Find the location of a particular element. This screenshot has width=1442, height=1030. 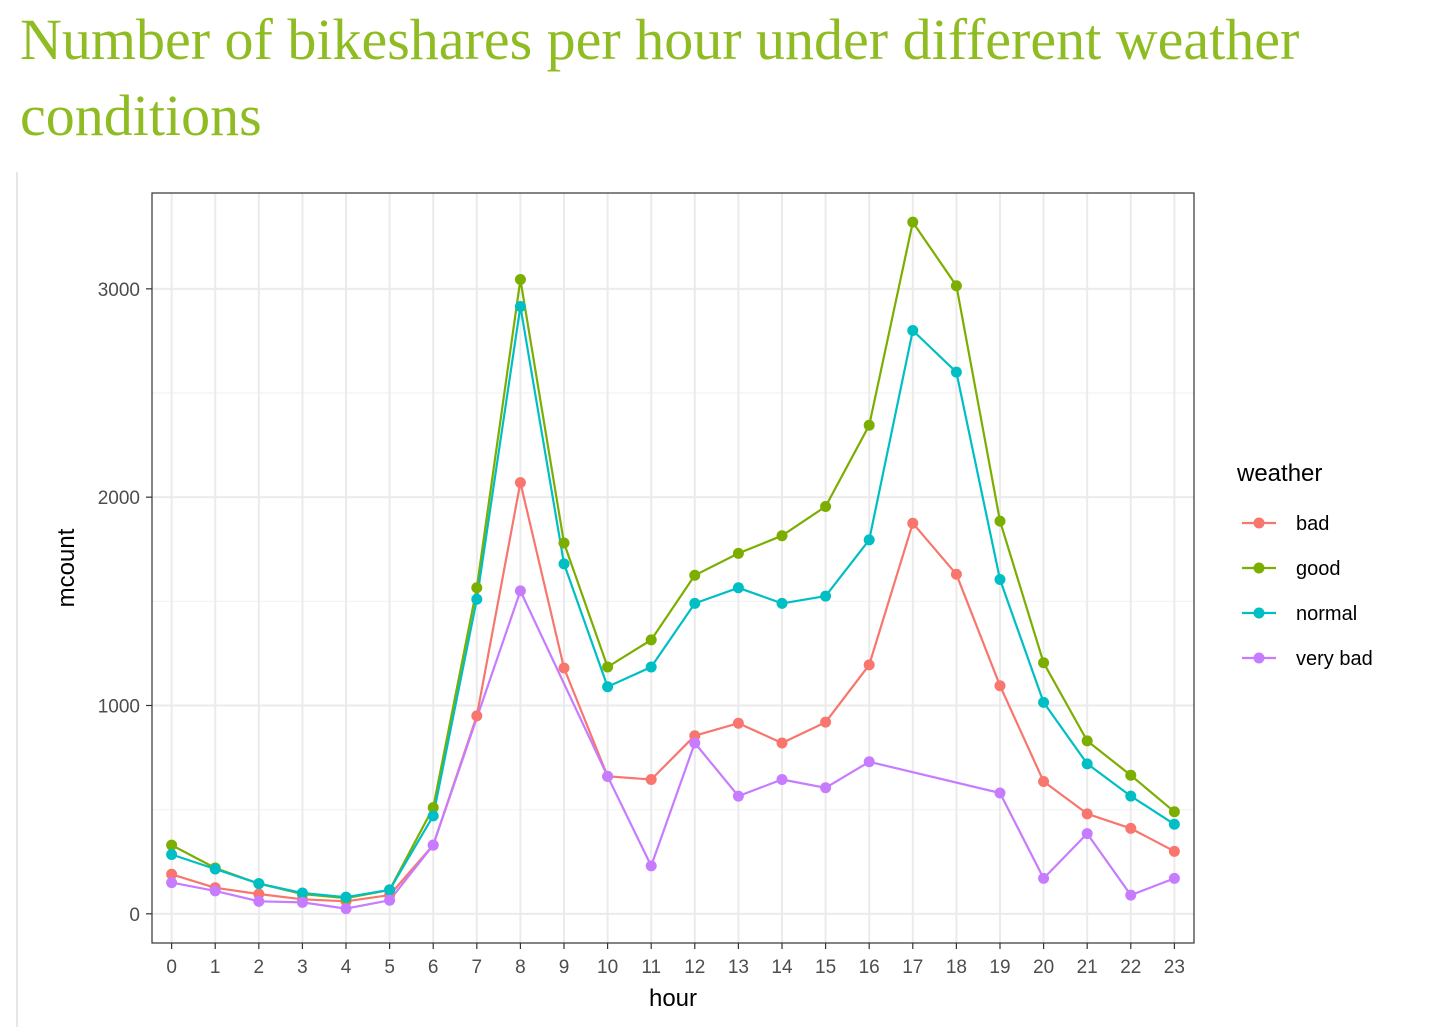

x-tick-label: 22 is located at coordinates (1130, 967).